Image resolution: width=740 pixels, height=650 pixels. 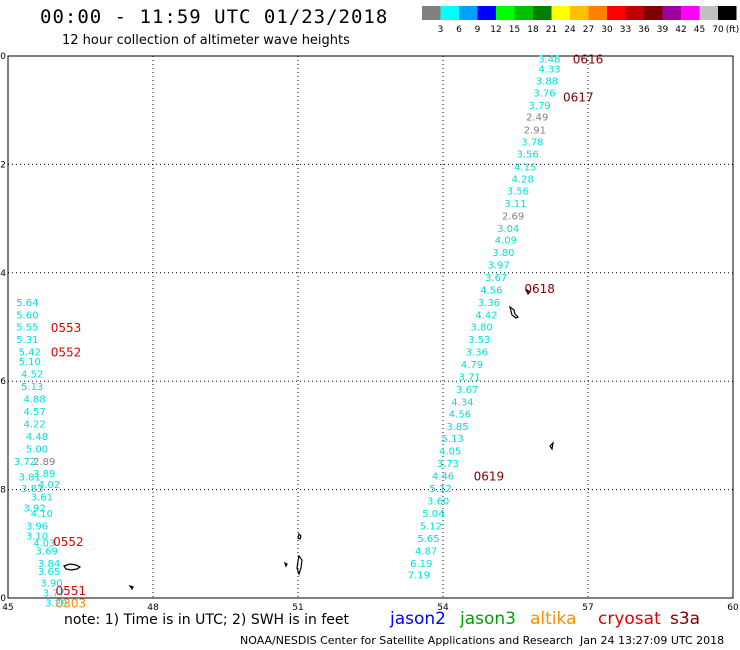 I want to click on wave-height-label: 3.84, so click(x=49, y=564).